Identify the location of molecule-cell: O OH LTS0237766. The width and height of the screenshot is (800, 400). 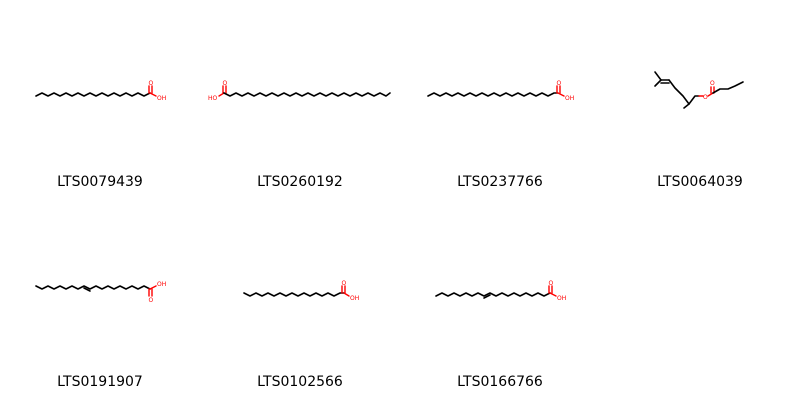
(500, 100).